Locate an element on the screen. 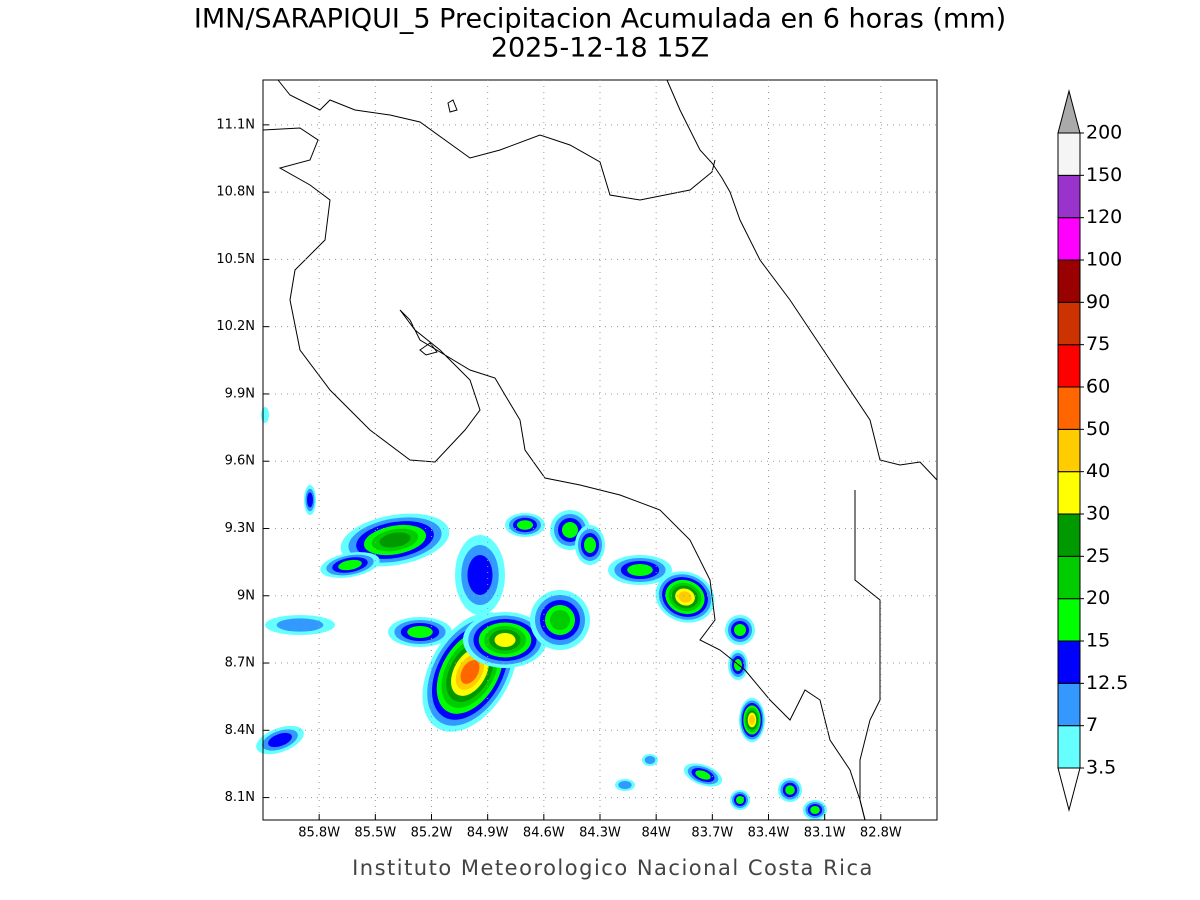  lake-shore is located at coordinates (496, 140).